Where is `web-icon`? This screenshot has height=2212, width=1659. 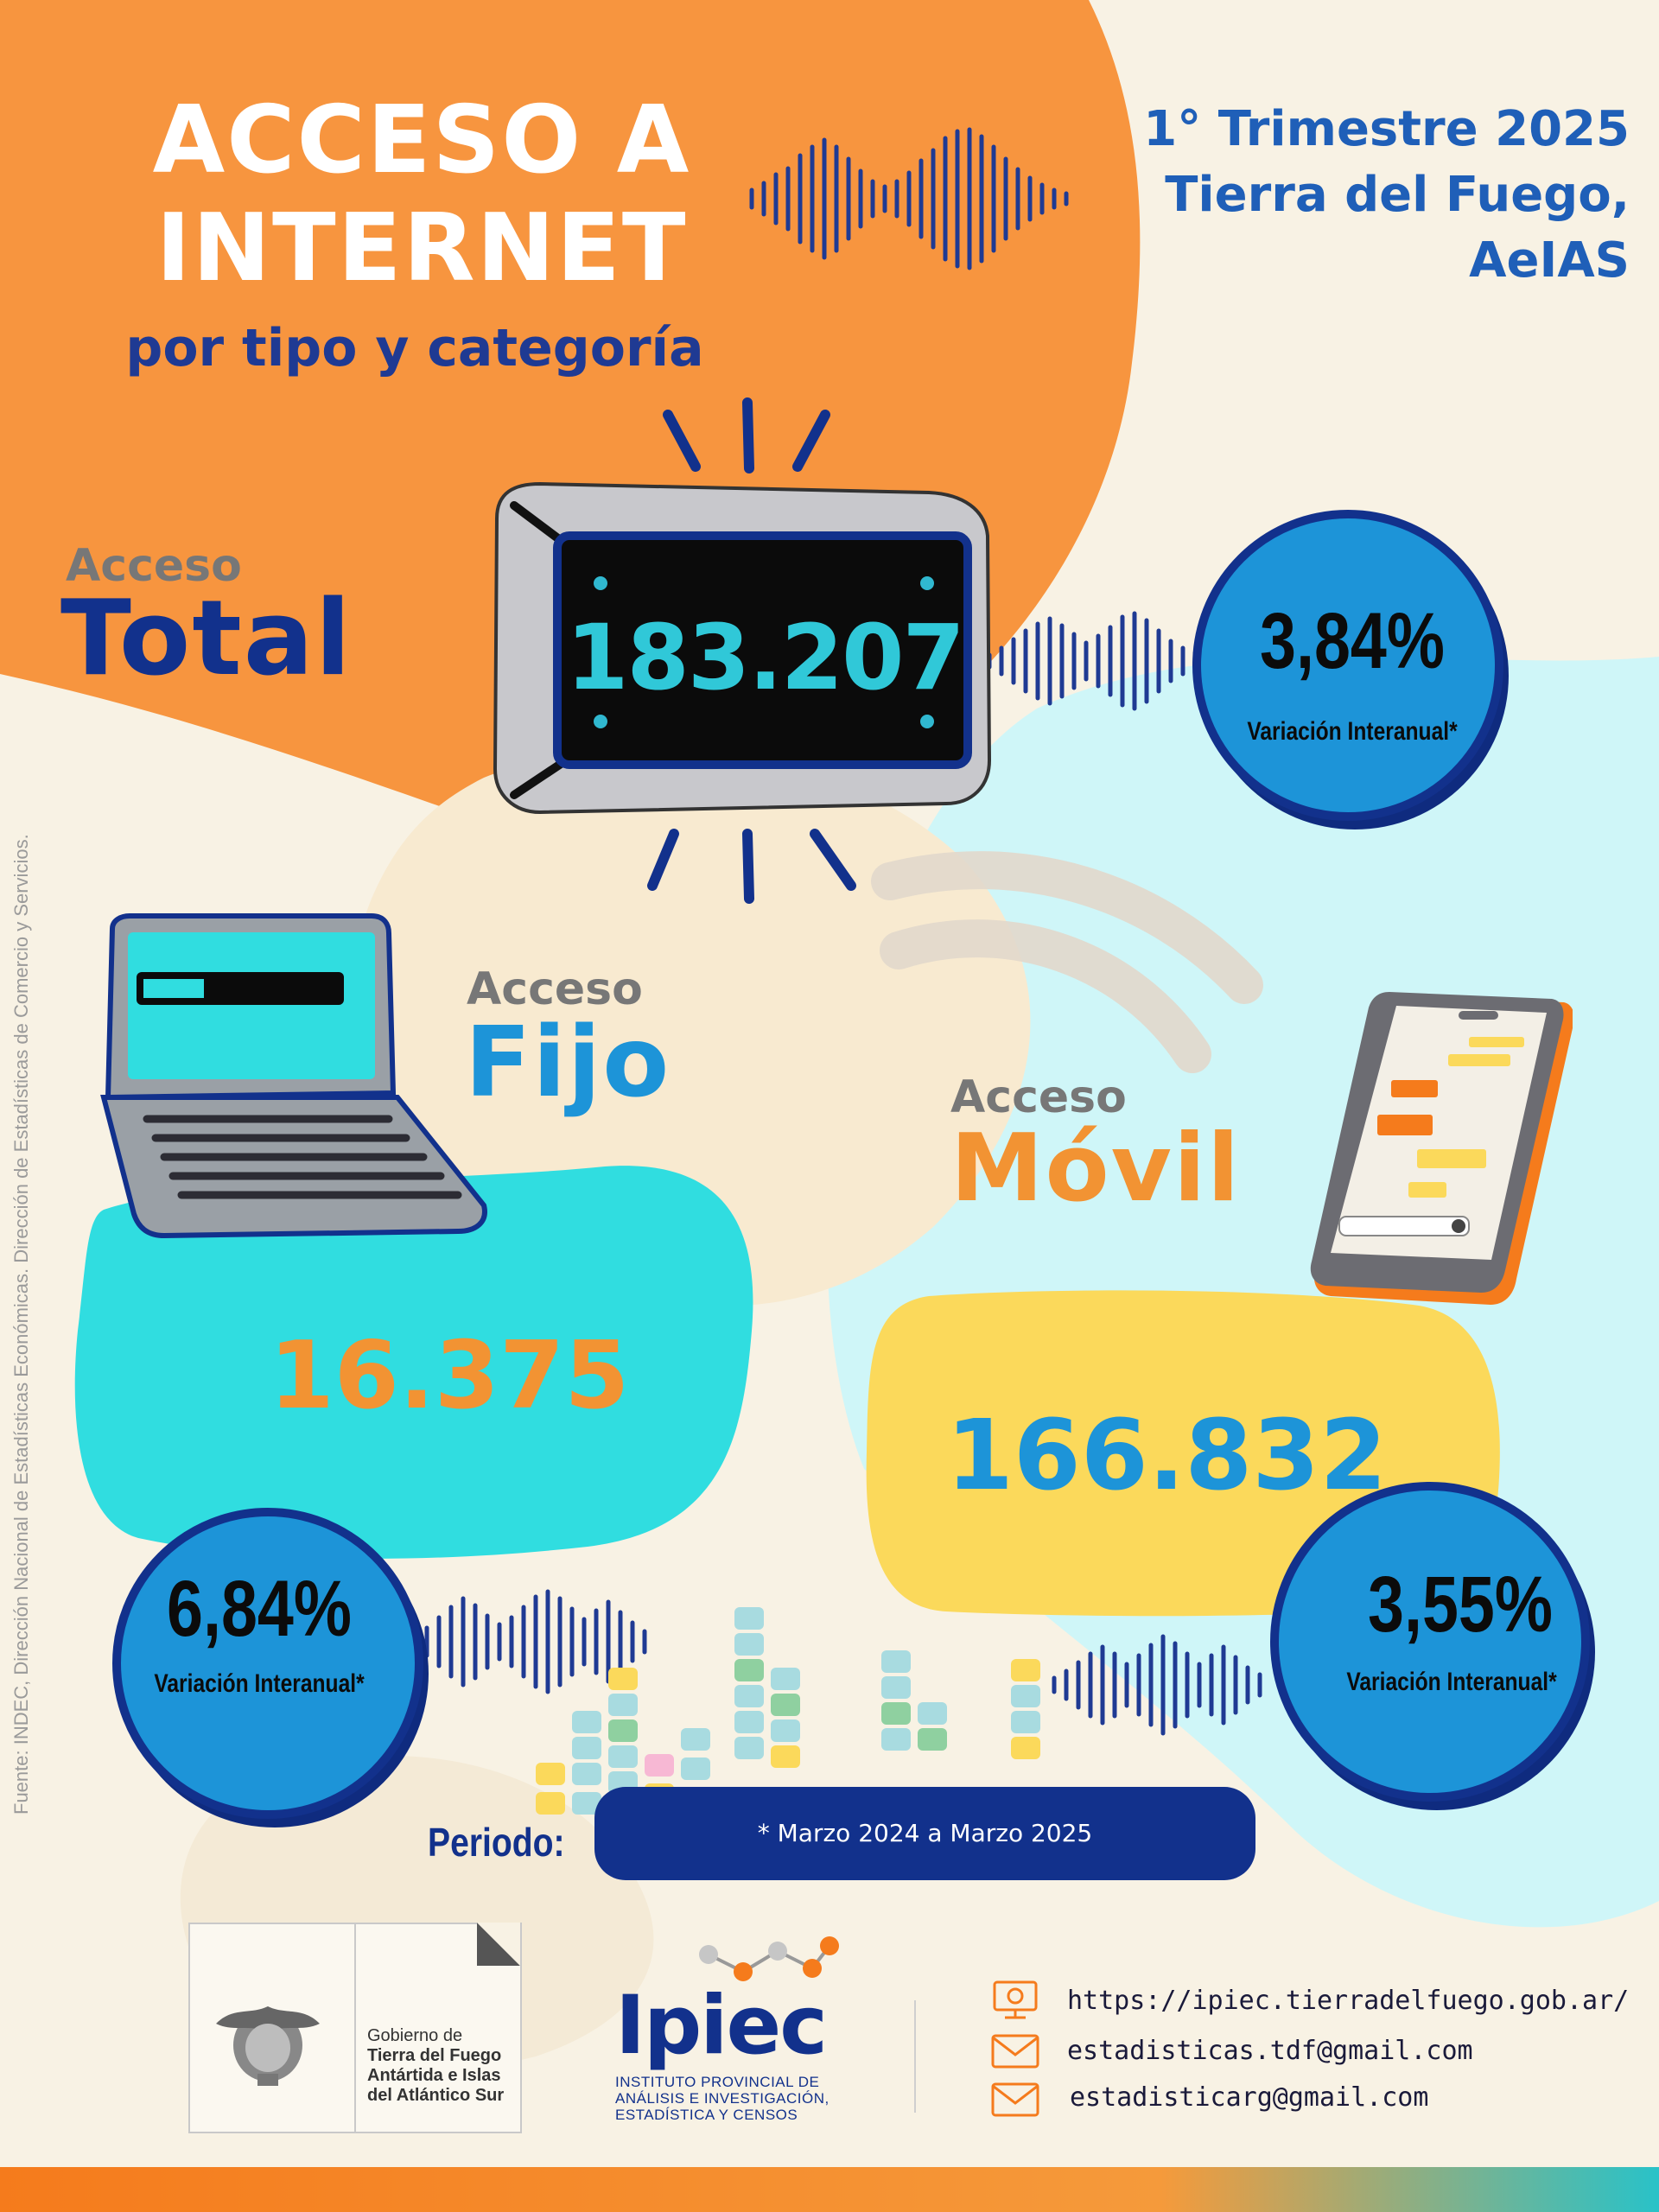 web-icon is located at coordinates (1015, 1999).